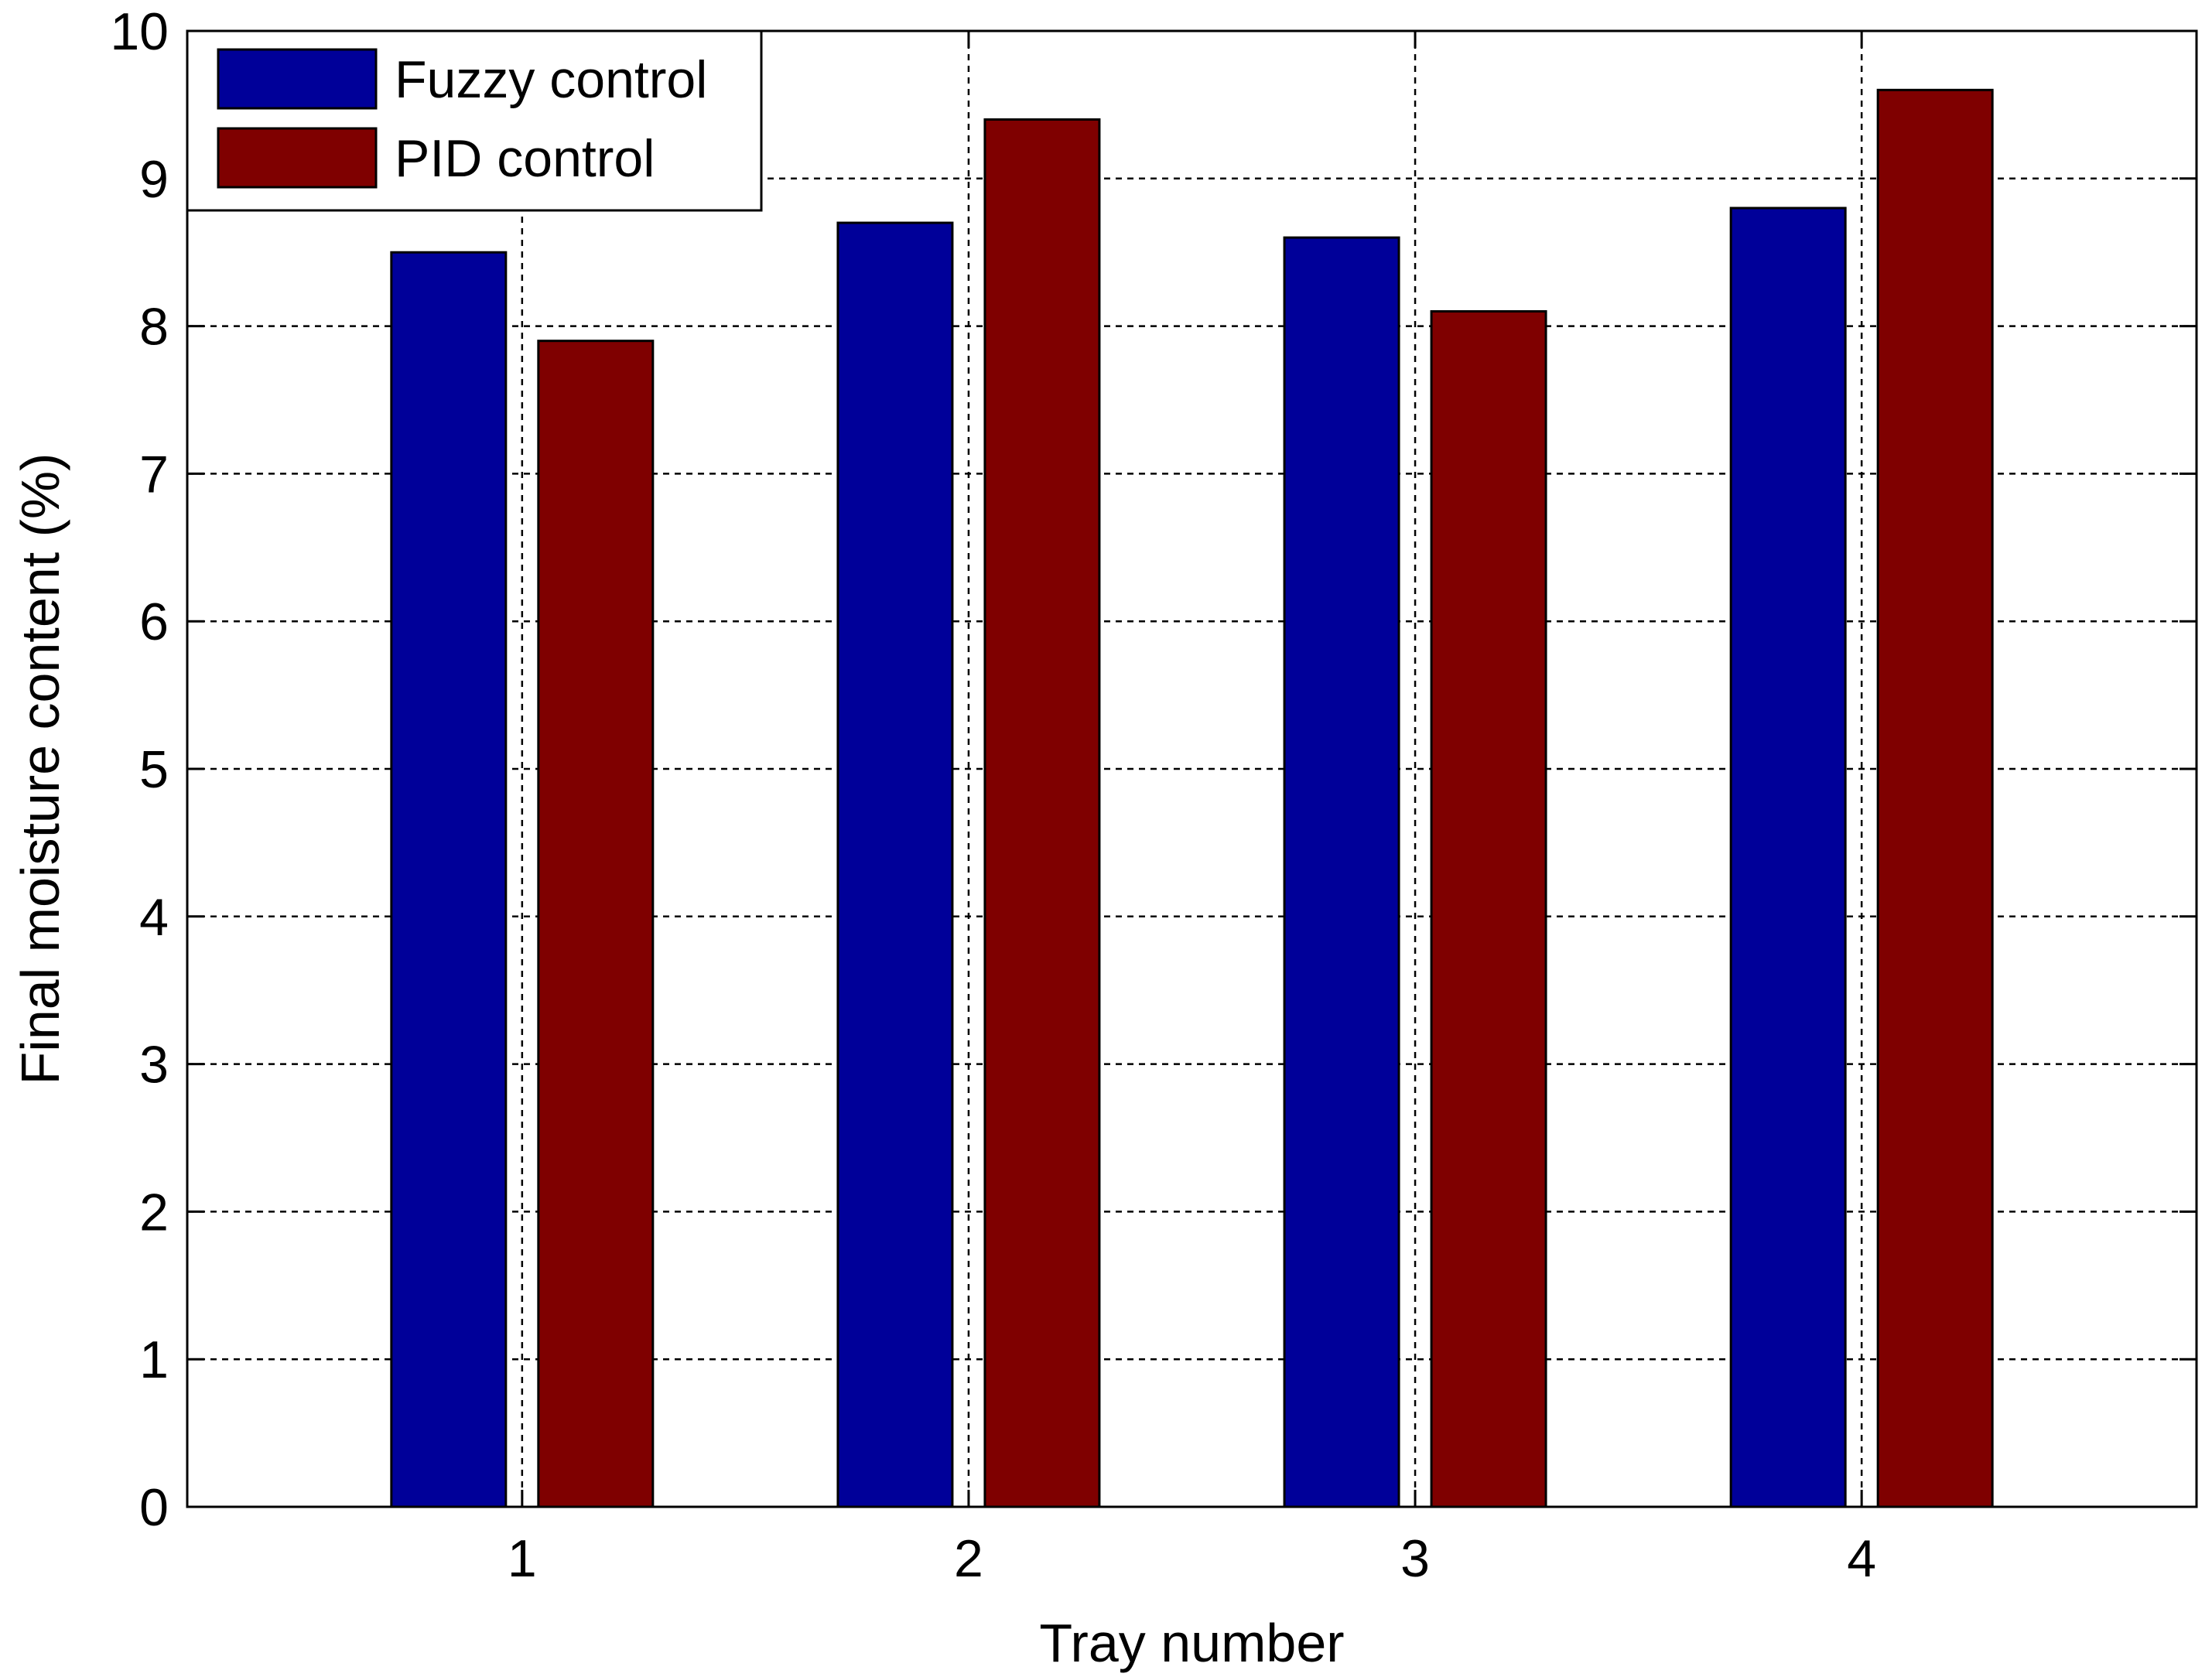  Describe the element at coordinates (154, 179) in the screenshot. I see `y-tick-label: 9` at that location.